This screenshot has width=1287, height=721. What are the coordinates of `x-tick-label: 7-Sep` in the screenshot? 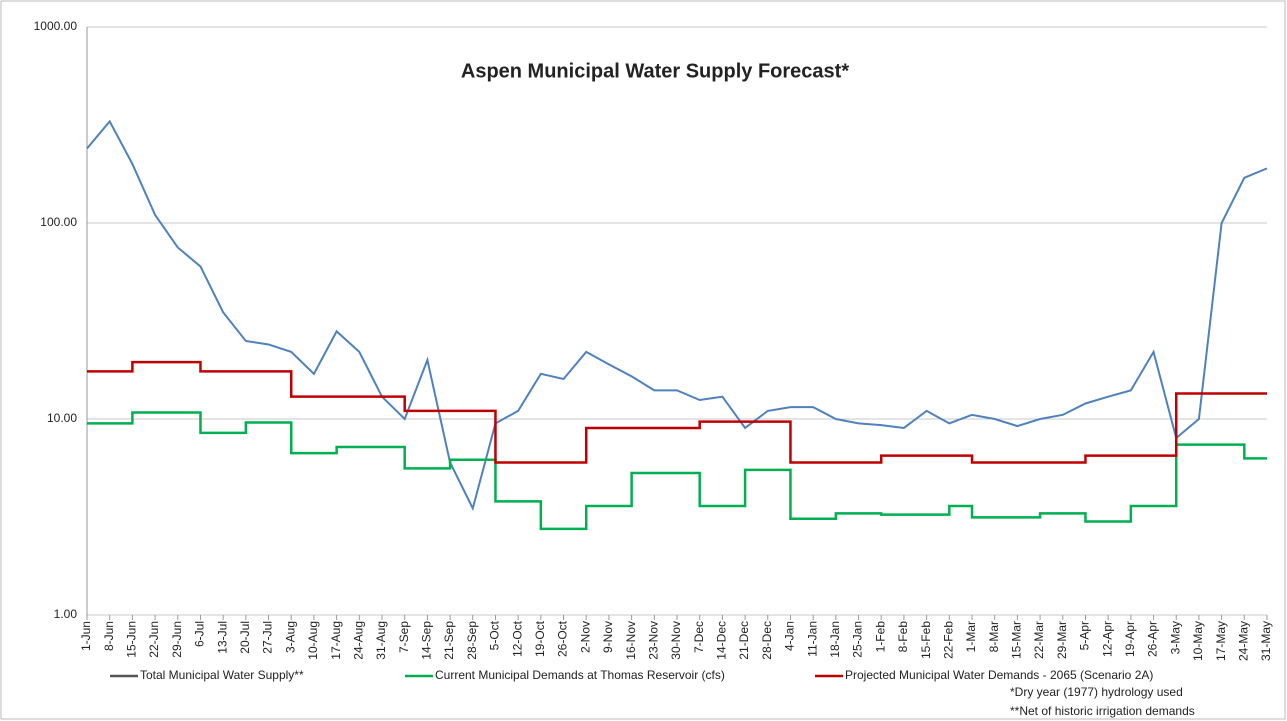 It's located at (404, 637).